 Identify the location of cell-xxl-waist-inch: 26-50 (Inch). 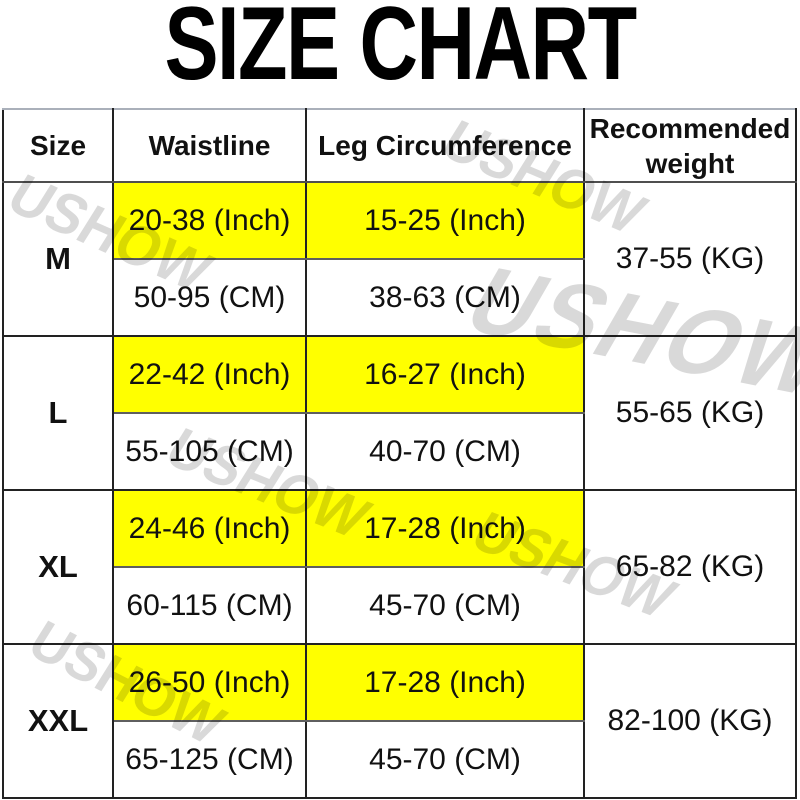
(209, 682).